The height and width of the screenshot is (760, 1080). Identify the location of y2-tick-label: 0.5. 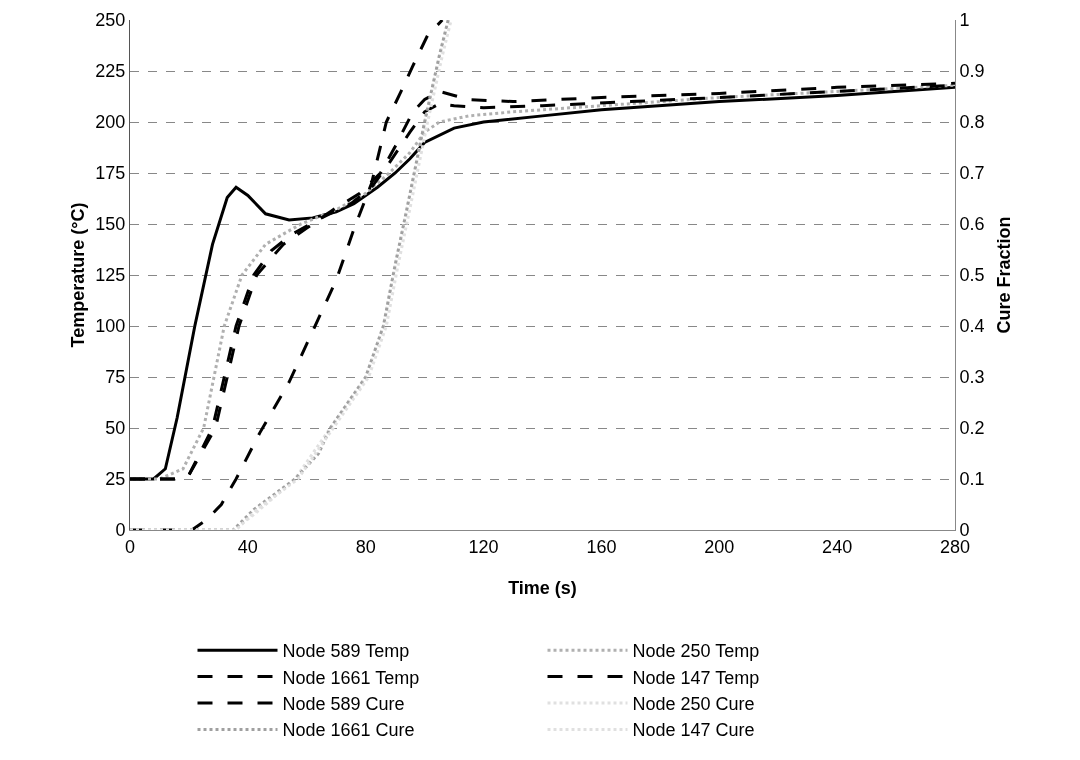
(972, 275).